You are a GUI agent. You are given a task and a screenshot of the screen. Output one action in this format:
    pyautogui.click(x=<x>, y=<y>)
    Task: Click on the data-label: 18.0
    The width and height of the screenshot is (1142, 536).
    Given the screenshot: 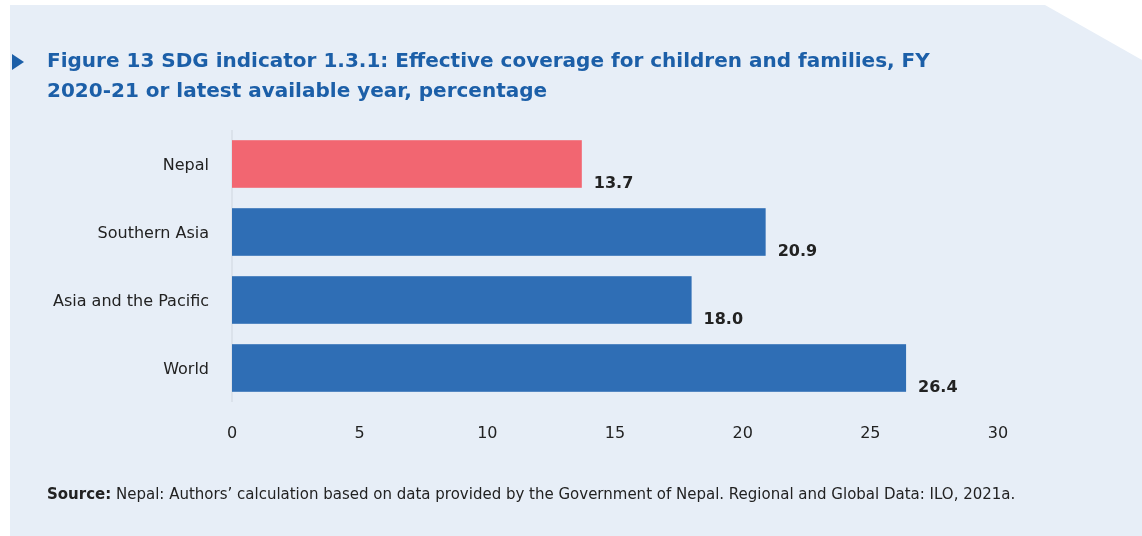 What is the action you would take?
    pyautogui.click(x=723, y=318)
    